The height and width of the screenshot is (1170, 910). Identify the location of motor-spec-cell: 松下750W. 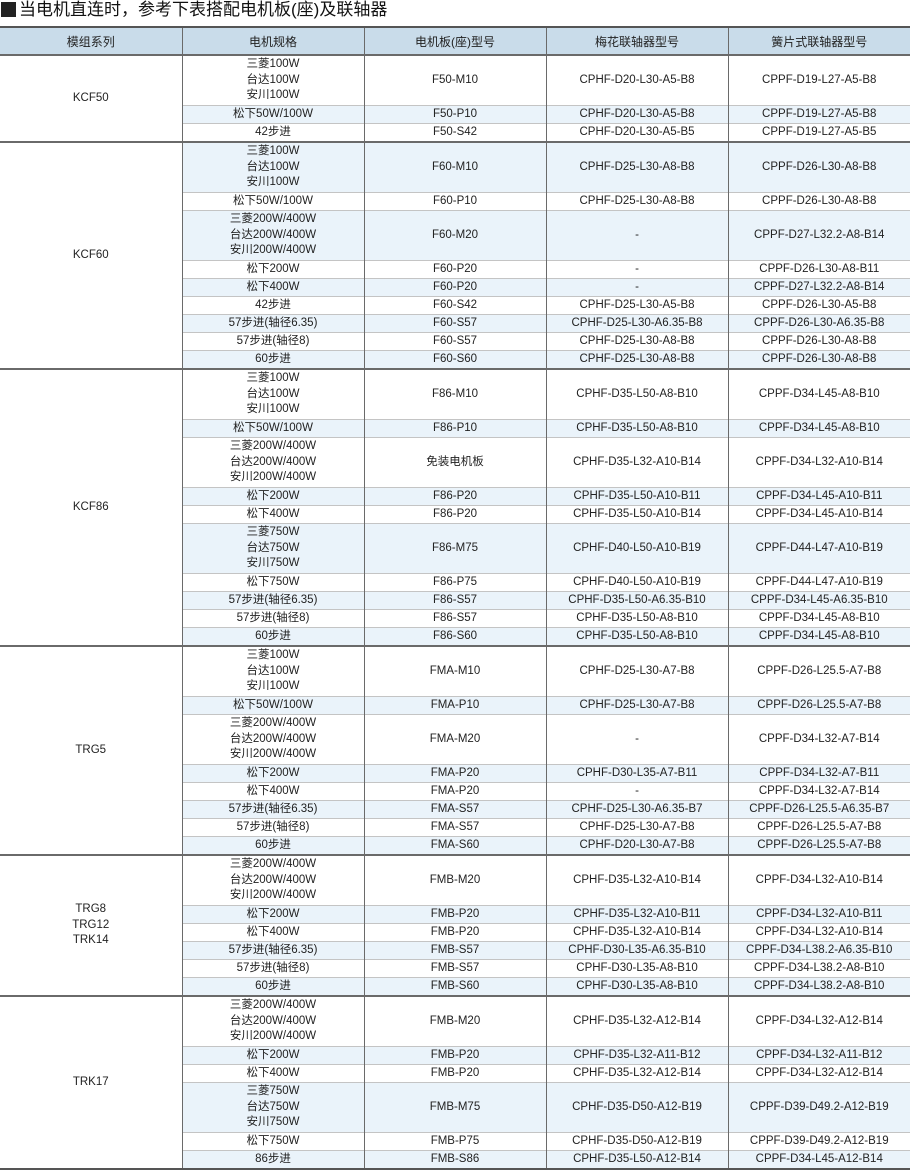
(273, 1141).